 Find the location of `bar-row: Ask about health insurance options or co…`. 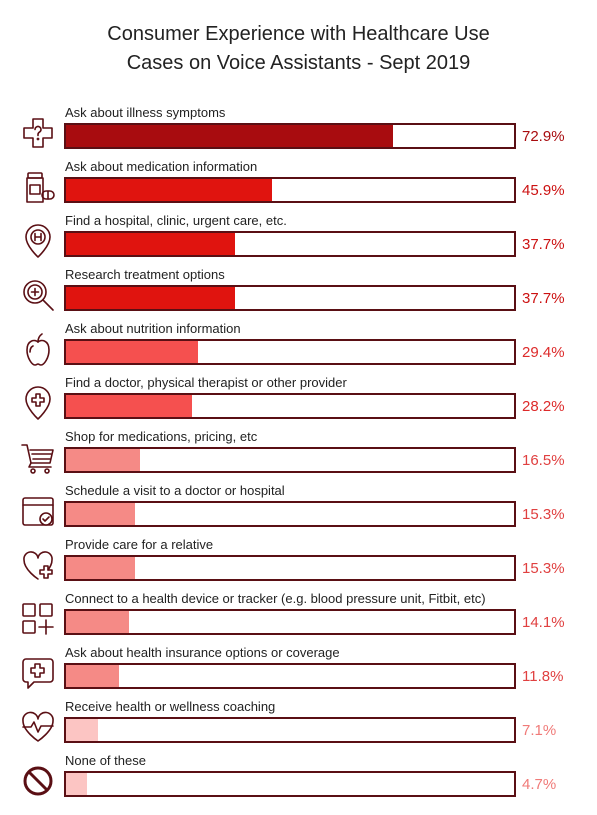

bar-row: Ask about health insurance options or co… is located at coordinates (298, 671).